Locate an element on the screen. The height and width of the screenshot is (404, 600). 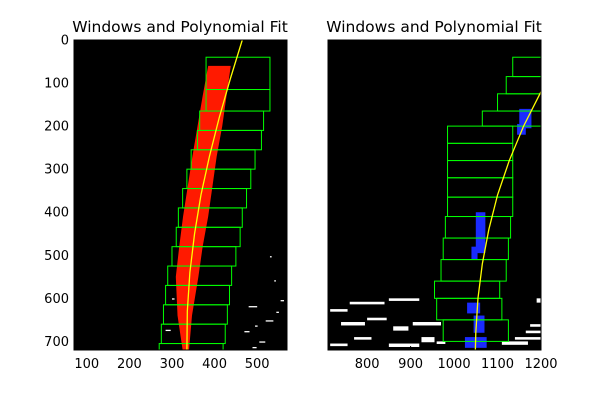
x-tick-label: 1000 is located at coordinates (454, 364).